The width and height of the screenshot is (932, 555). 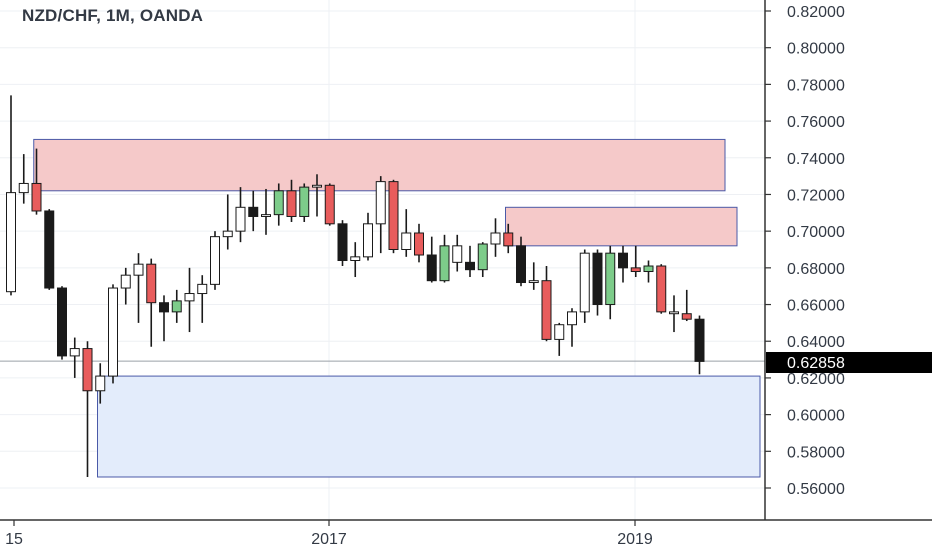 What do you see at coordinates (849, 362) in the screenshot?
I see `current-price-badge-bg` at bounding box center [849, 362].